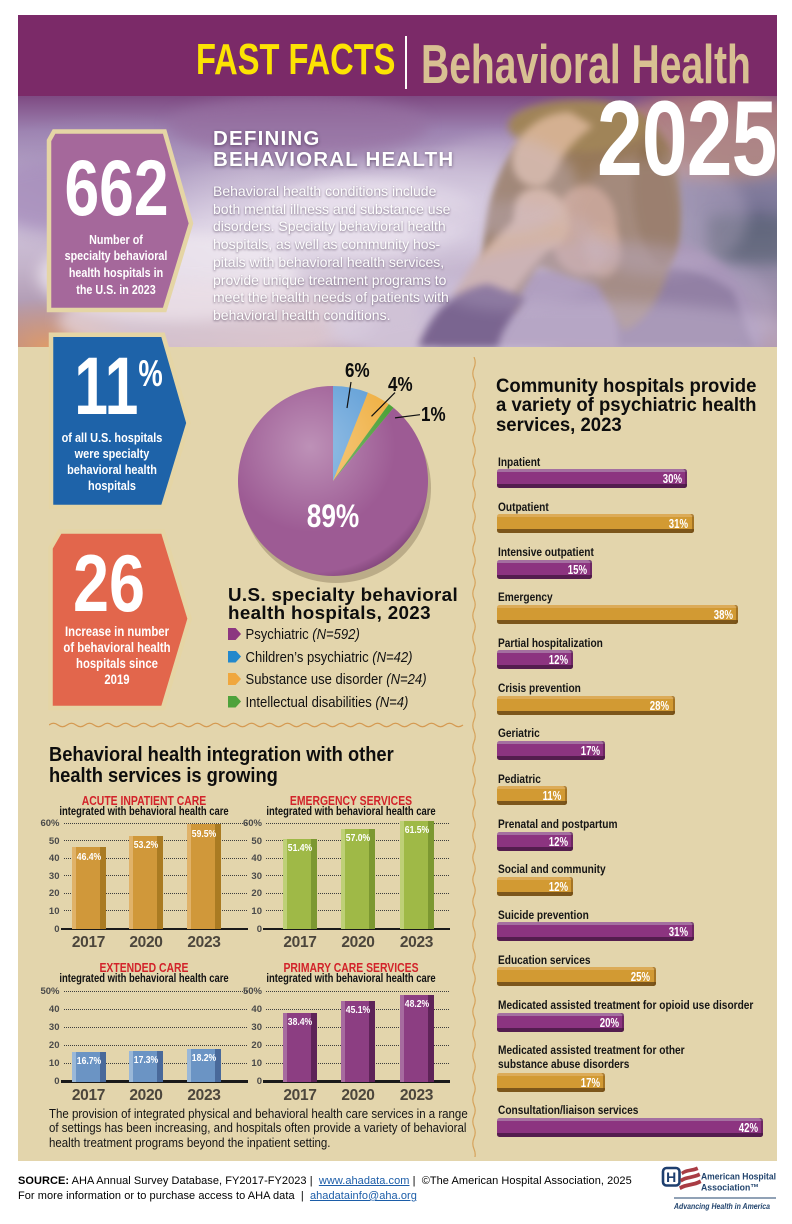 This screenshot has width=792, height=1224. I want to click on svg-text: Advancing Health in America, so click(721, 1206).